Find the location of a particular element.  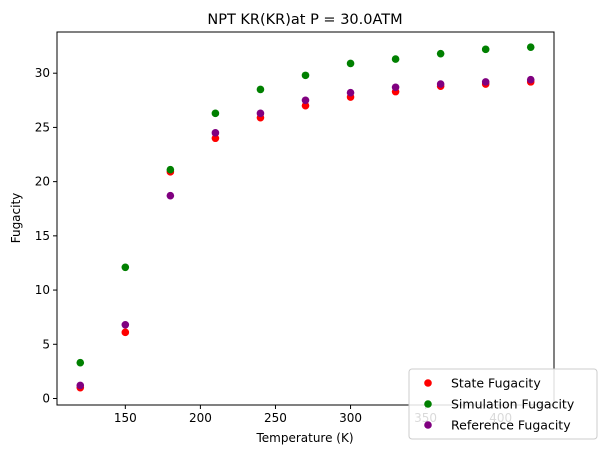

x-axis-label: Temperature (K) is located at coordinates (304, 438).